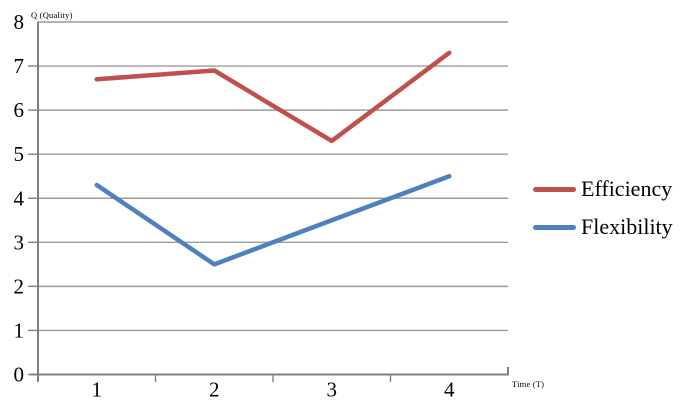 The image size is (685, 419). Describe the element at coordinates (332, 390) in the screenshot. I see `x-tick-label: 3` at that location.